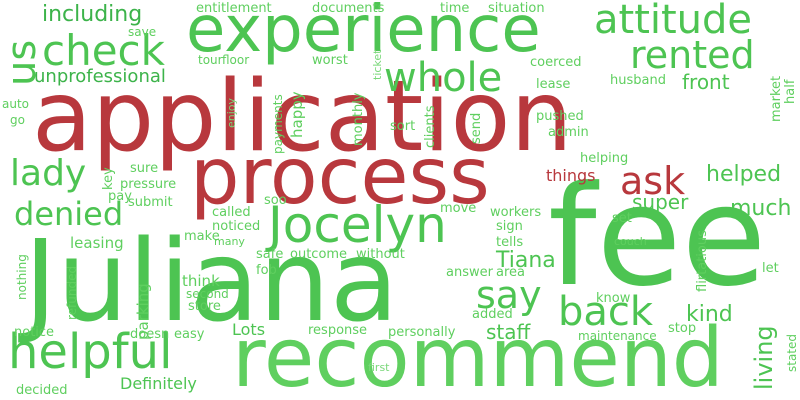 Image resolution: width=800 pixels, height=400 pixels. What do you see at coordinates (201, 281) in the screenshot?
I see `word-think: think` at bounding box center [201, 281].